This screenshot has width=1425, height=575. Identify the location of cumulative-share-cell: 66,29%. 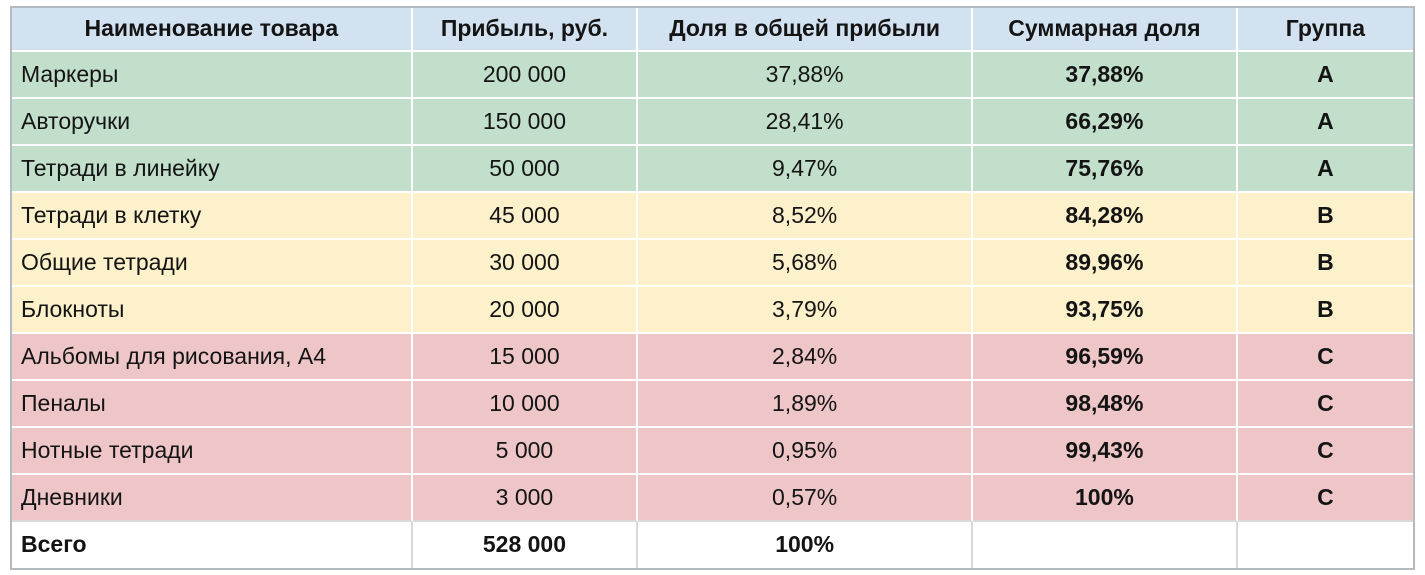
(1105, 122).